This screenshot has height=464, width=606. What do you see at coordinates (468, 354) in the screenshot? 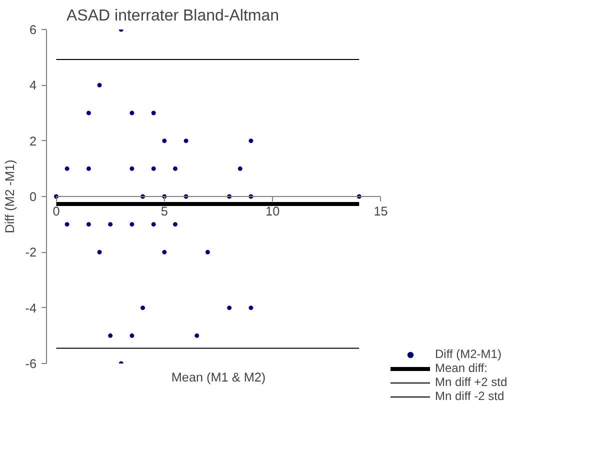
I see `legend-label: Diff (M2-M1)` at bounding box center [468, 354].